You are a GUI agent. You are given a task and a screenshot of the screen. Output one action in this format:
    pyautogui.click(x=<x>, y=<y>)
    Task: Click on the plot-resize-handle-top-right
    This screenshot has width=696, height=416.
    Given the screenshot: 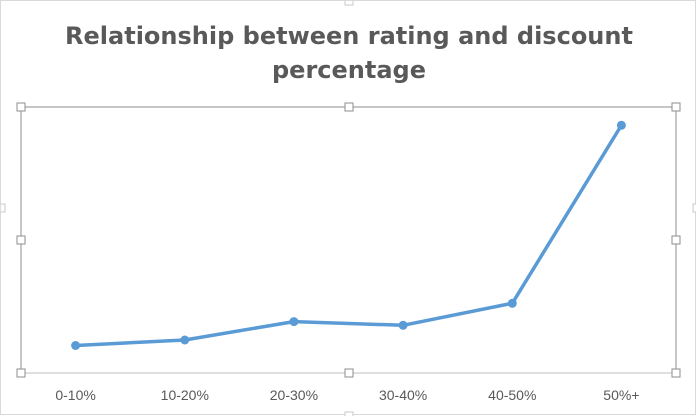 What is the action you would take?
    pyautogui.click(x=676, y=107)
    